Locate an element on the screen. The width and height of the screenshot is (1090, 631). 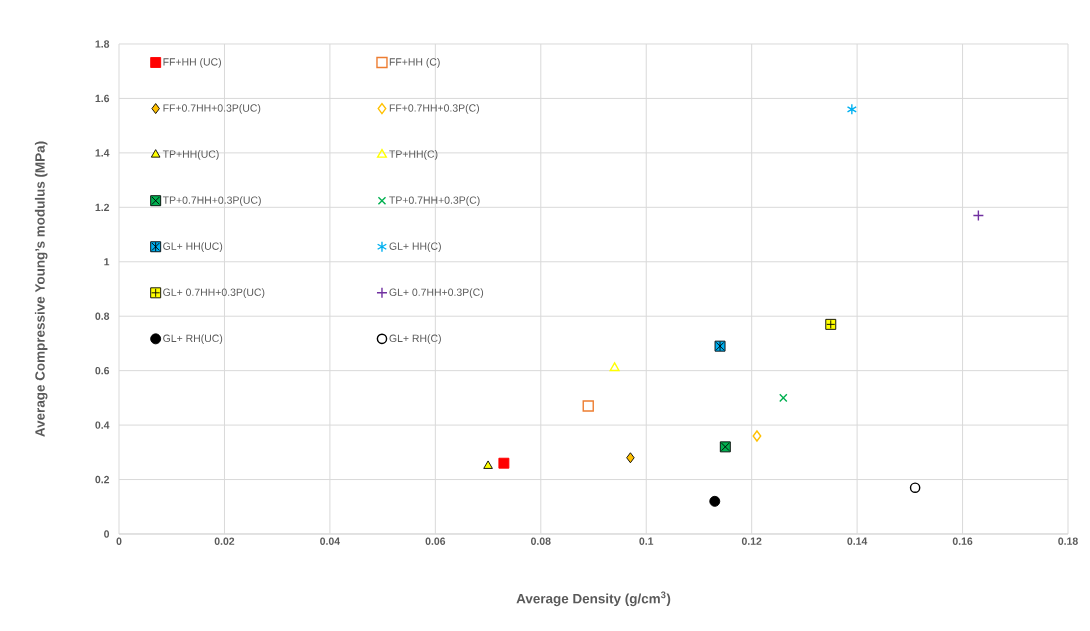
legend-label: TP+0.7HH+0.3P(UC) is located at coordinates (211, 201).